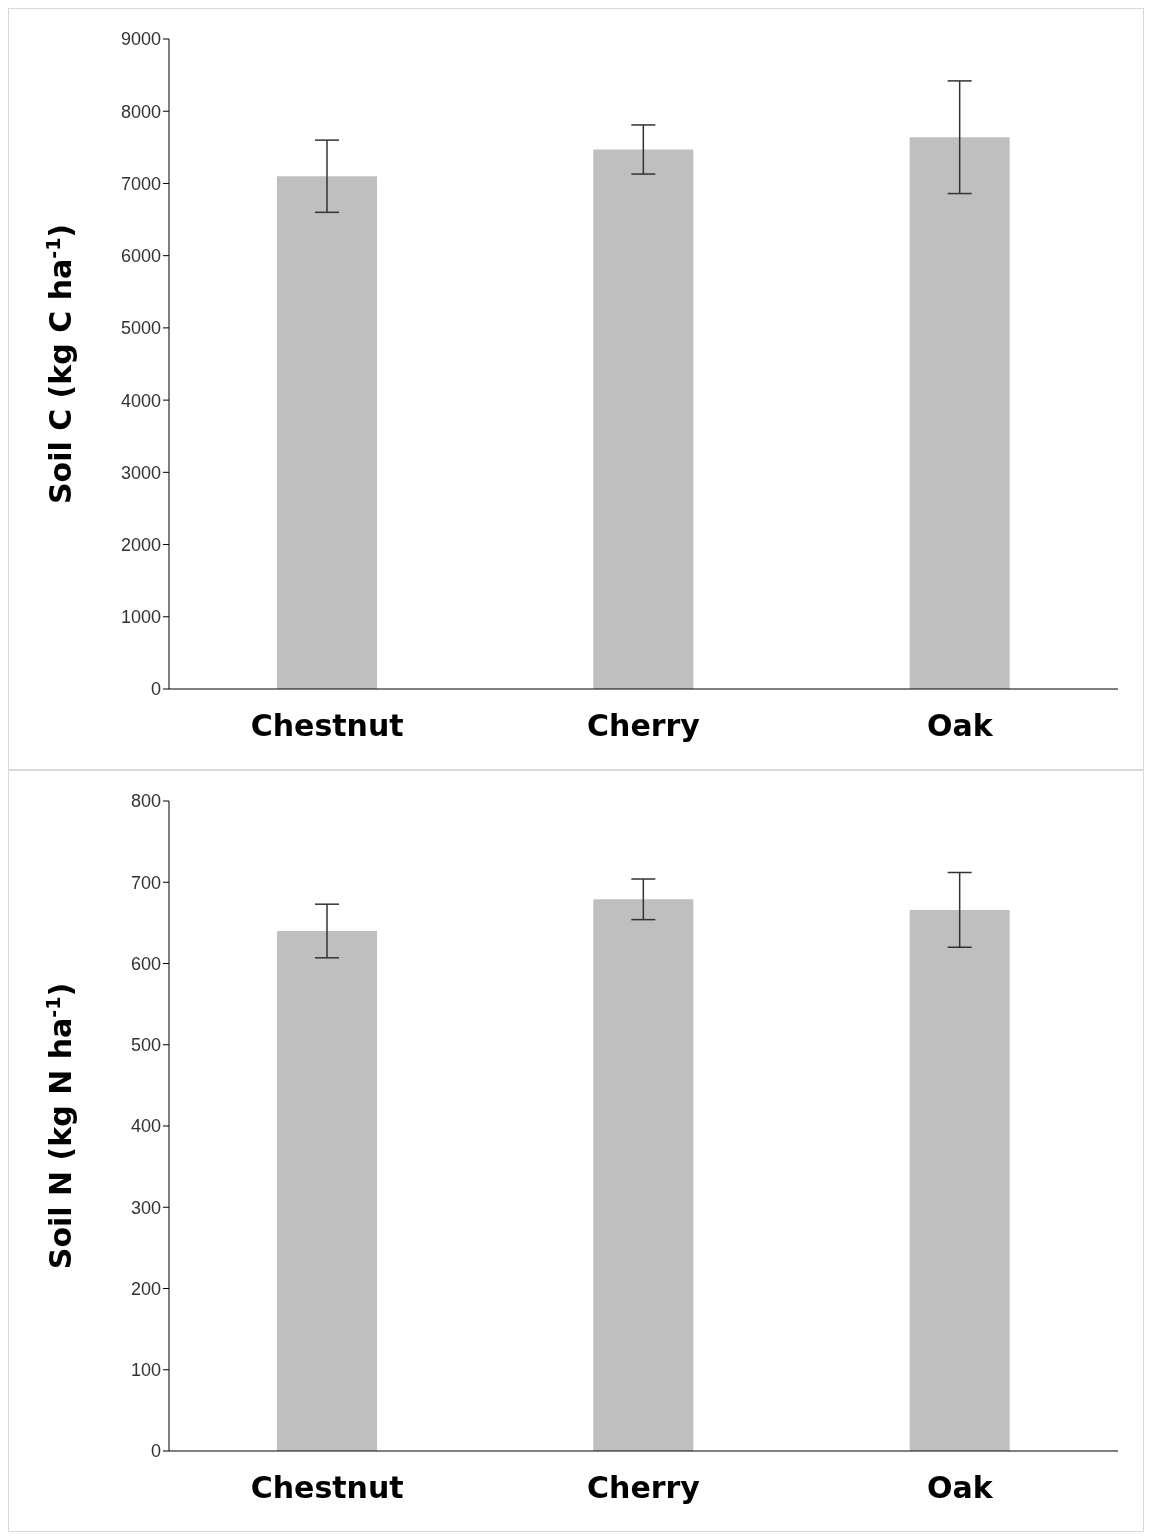  I want to click on y-tick-label: 2000, so click(140, 544).